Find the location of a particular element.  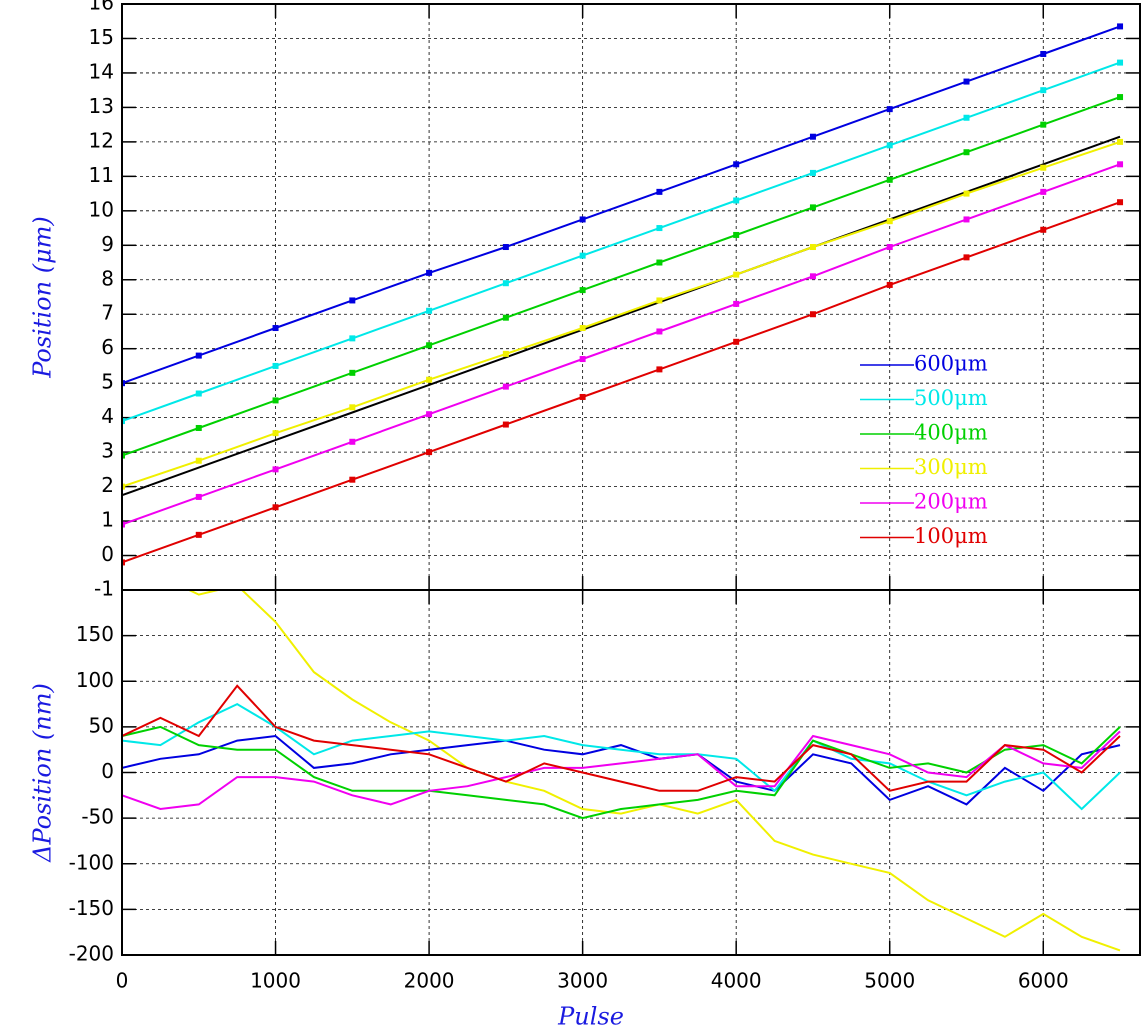

y-tick-label: 10 is located at coordinates (101, 209).